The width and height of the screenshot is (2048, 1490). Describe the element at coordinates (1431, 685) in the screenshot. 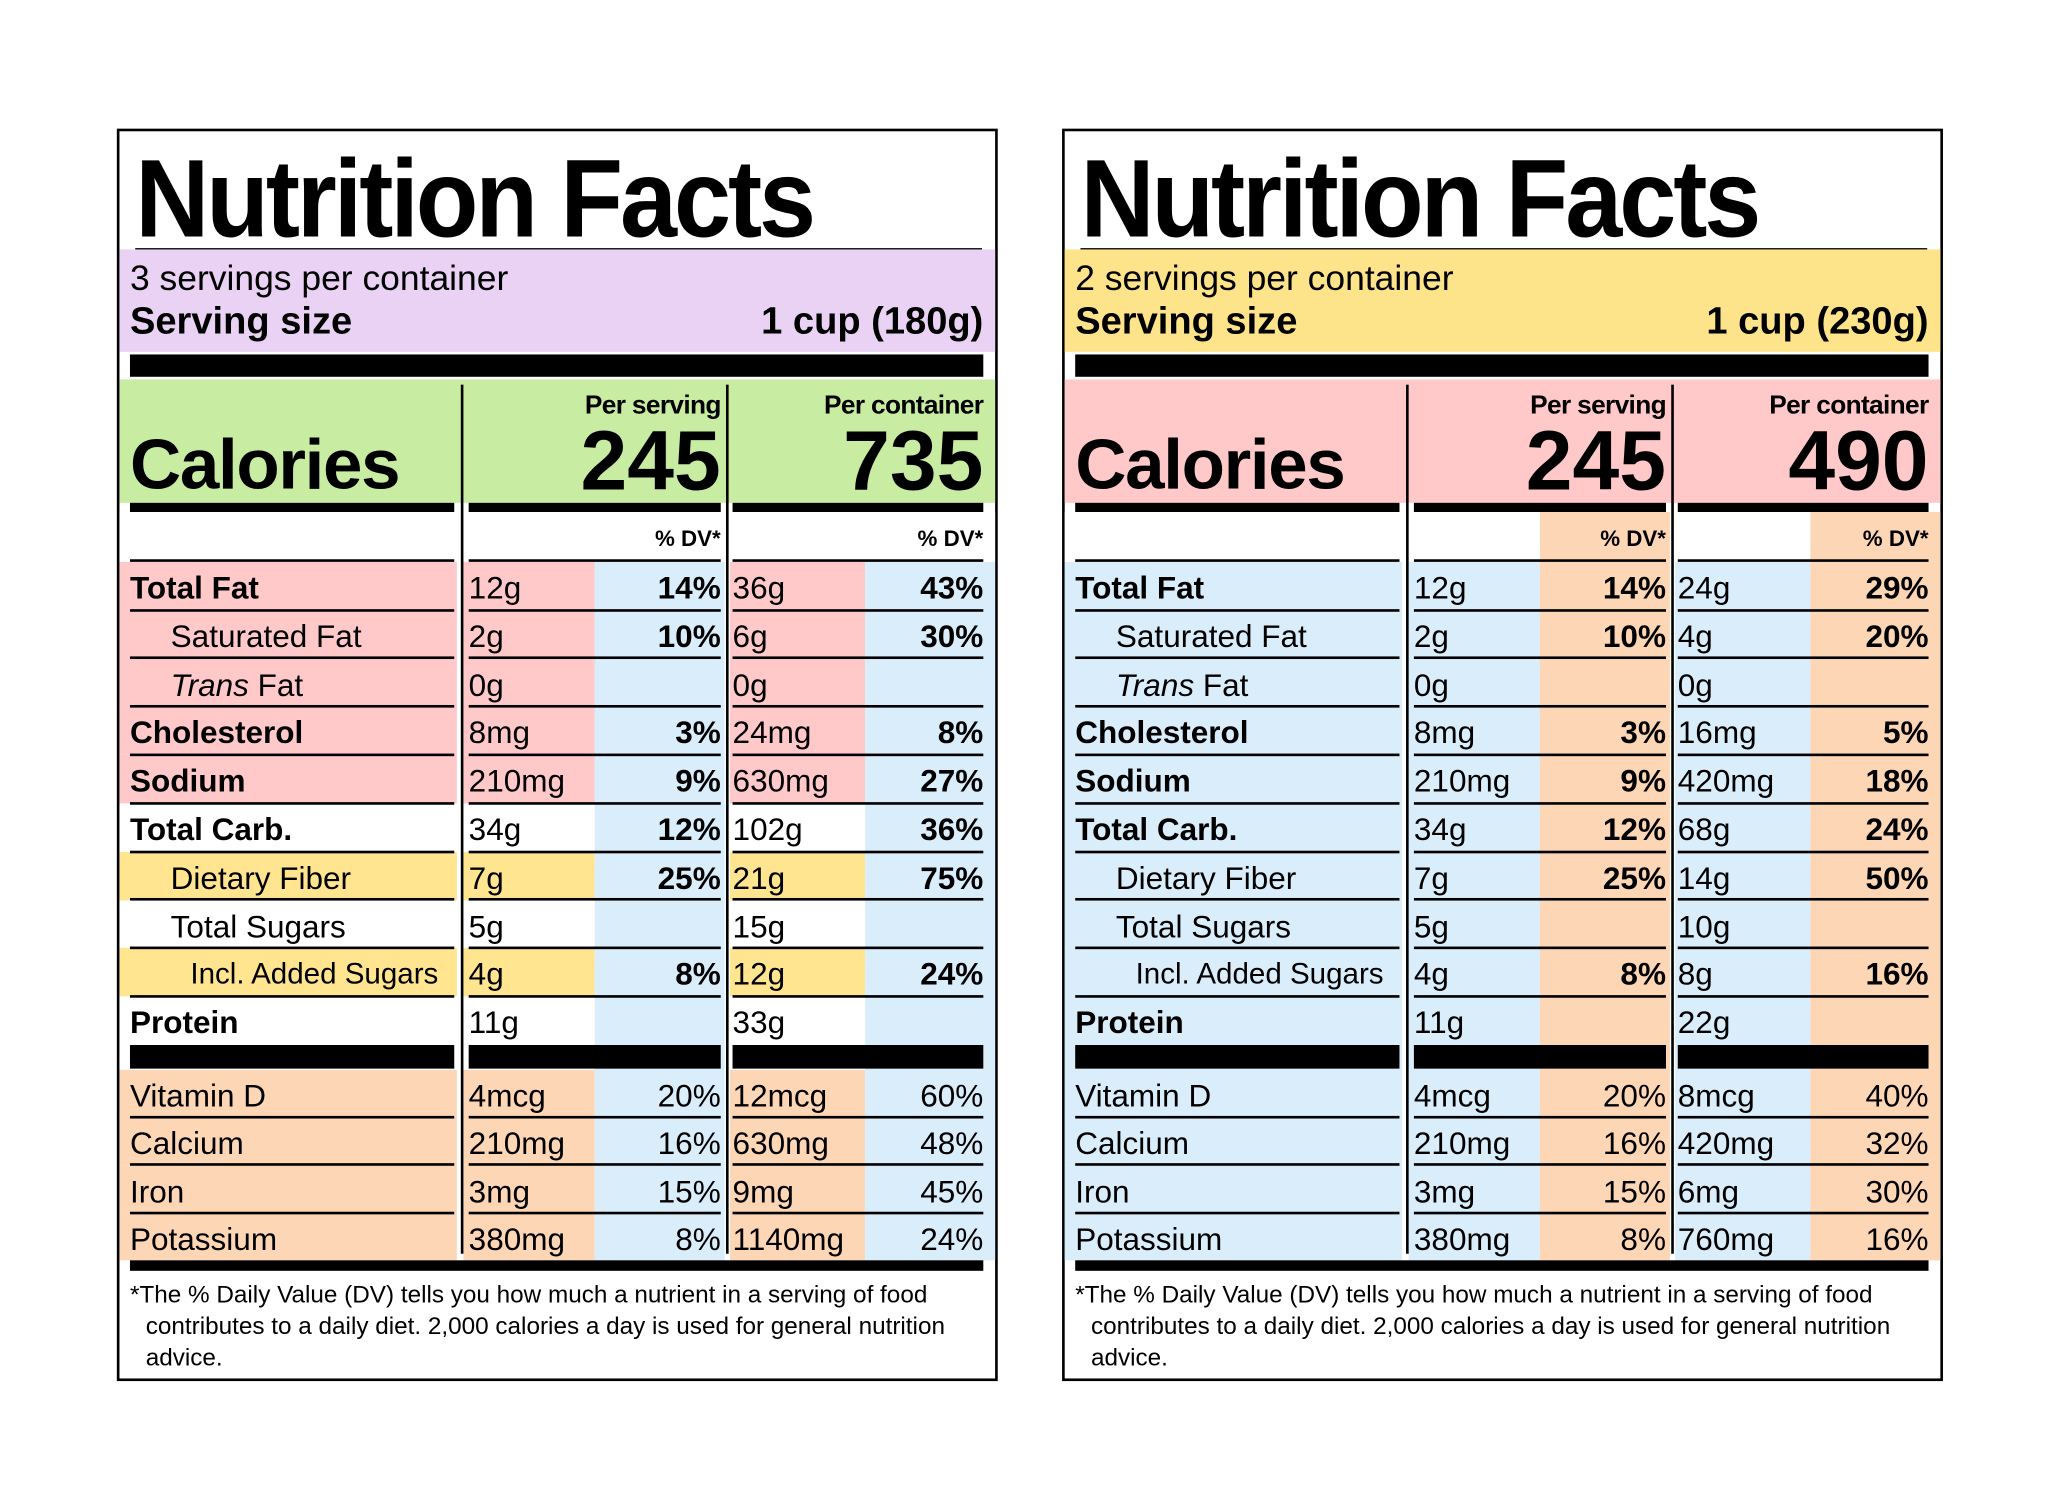

I see `serving-amount: 0g` at that location.